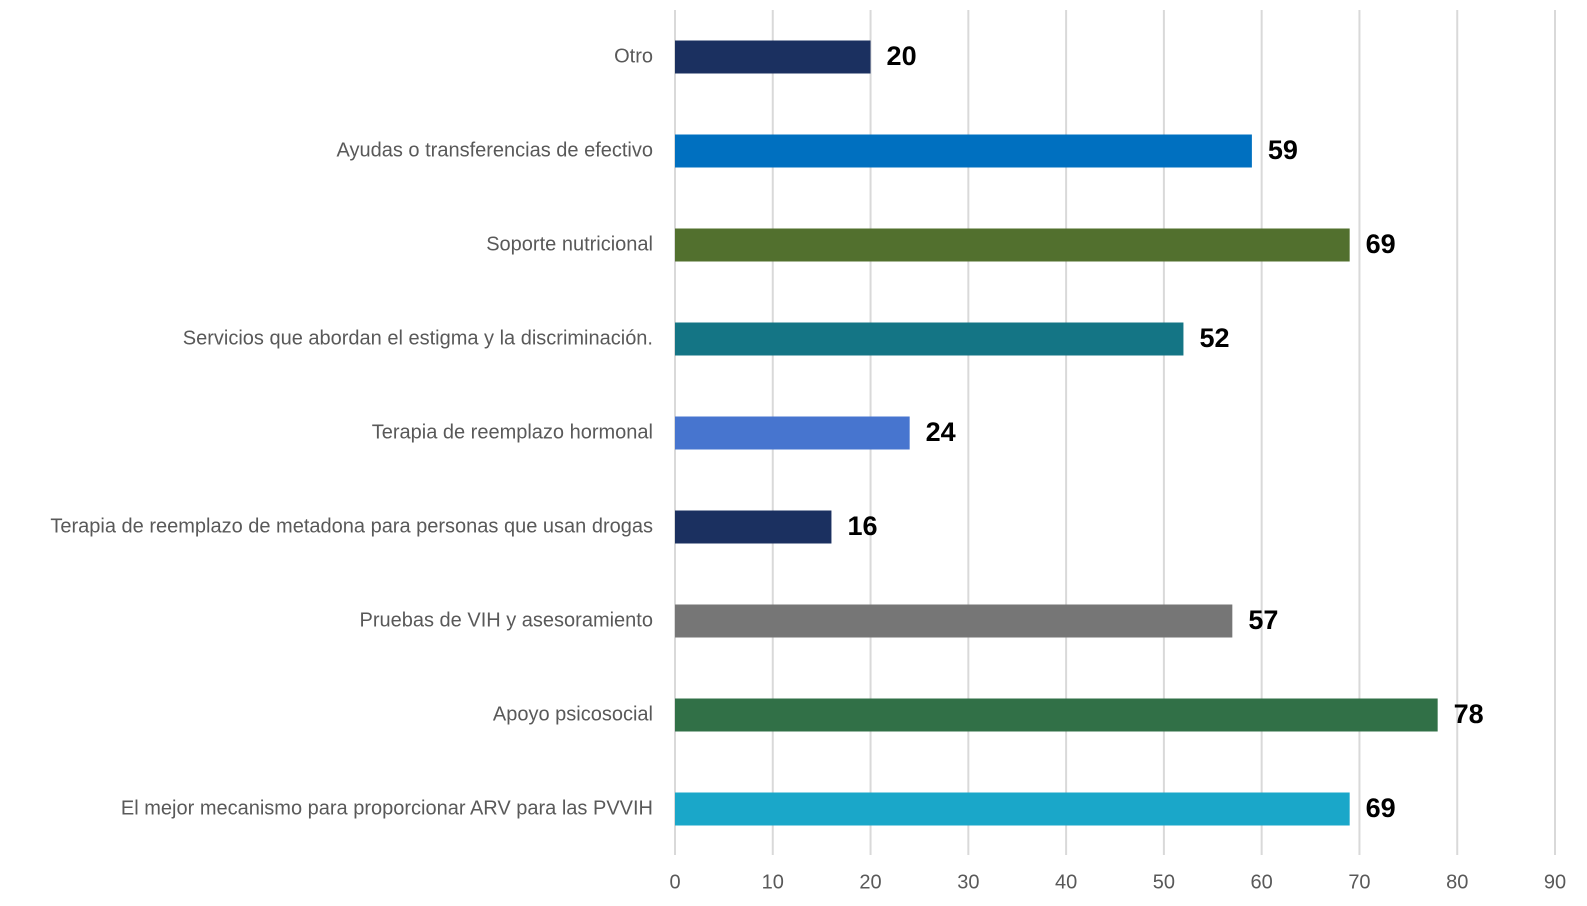  What do you see at coordinates (573, 714) in the screenshot?
I see `y-tick-label: Apoyo psicosocial` at bounding box center [573, 714].